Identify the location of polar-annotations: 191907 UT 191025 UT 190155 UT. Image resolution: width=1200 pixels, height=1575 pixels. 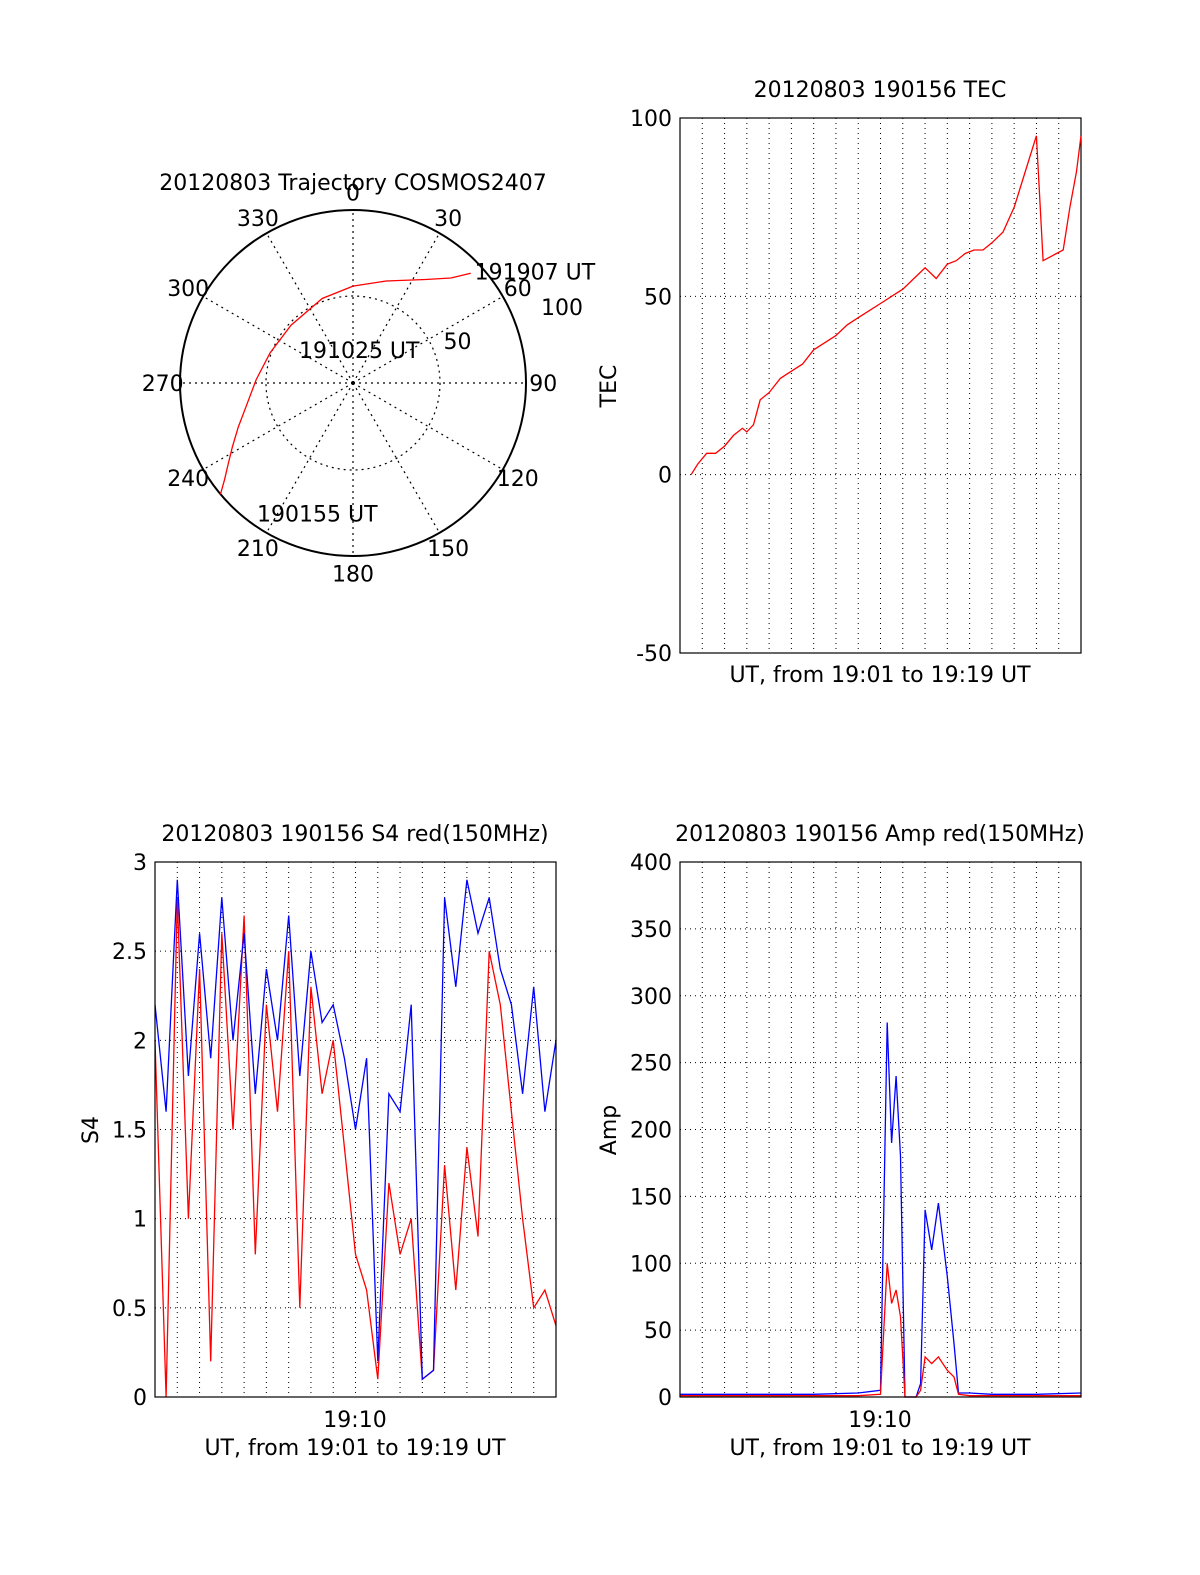
(426, 393).